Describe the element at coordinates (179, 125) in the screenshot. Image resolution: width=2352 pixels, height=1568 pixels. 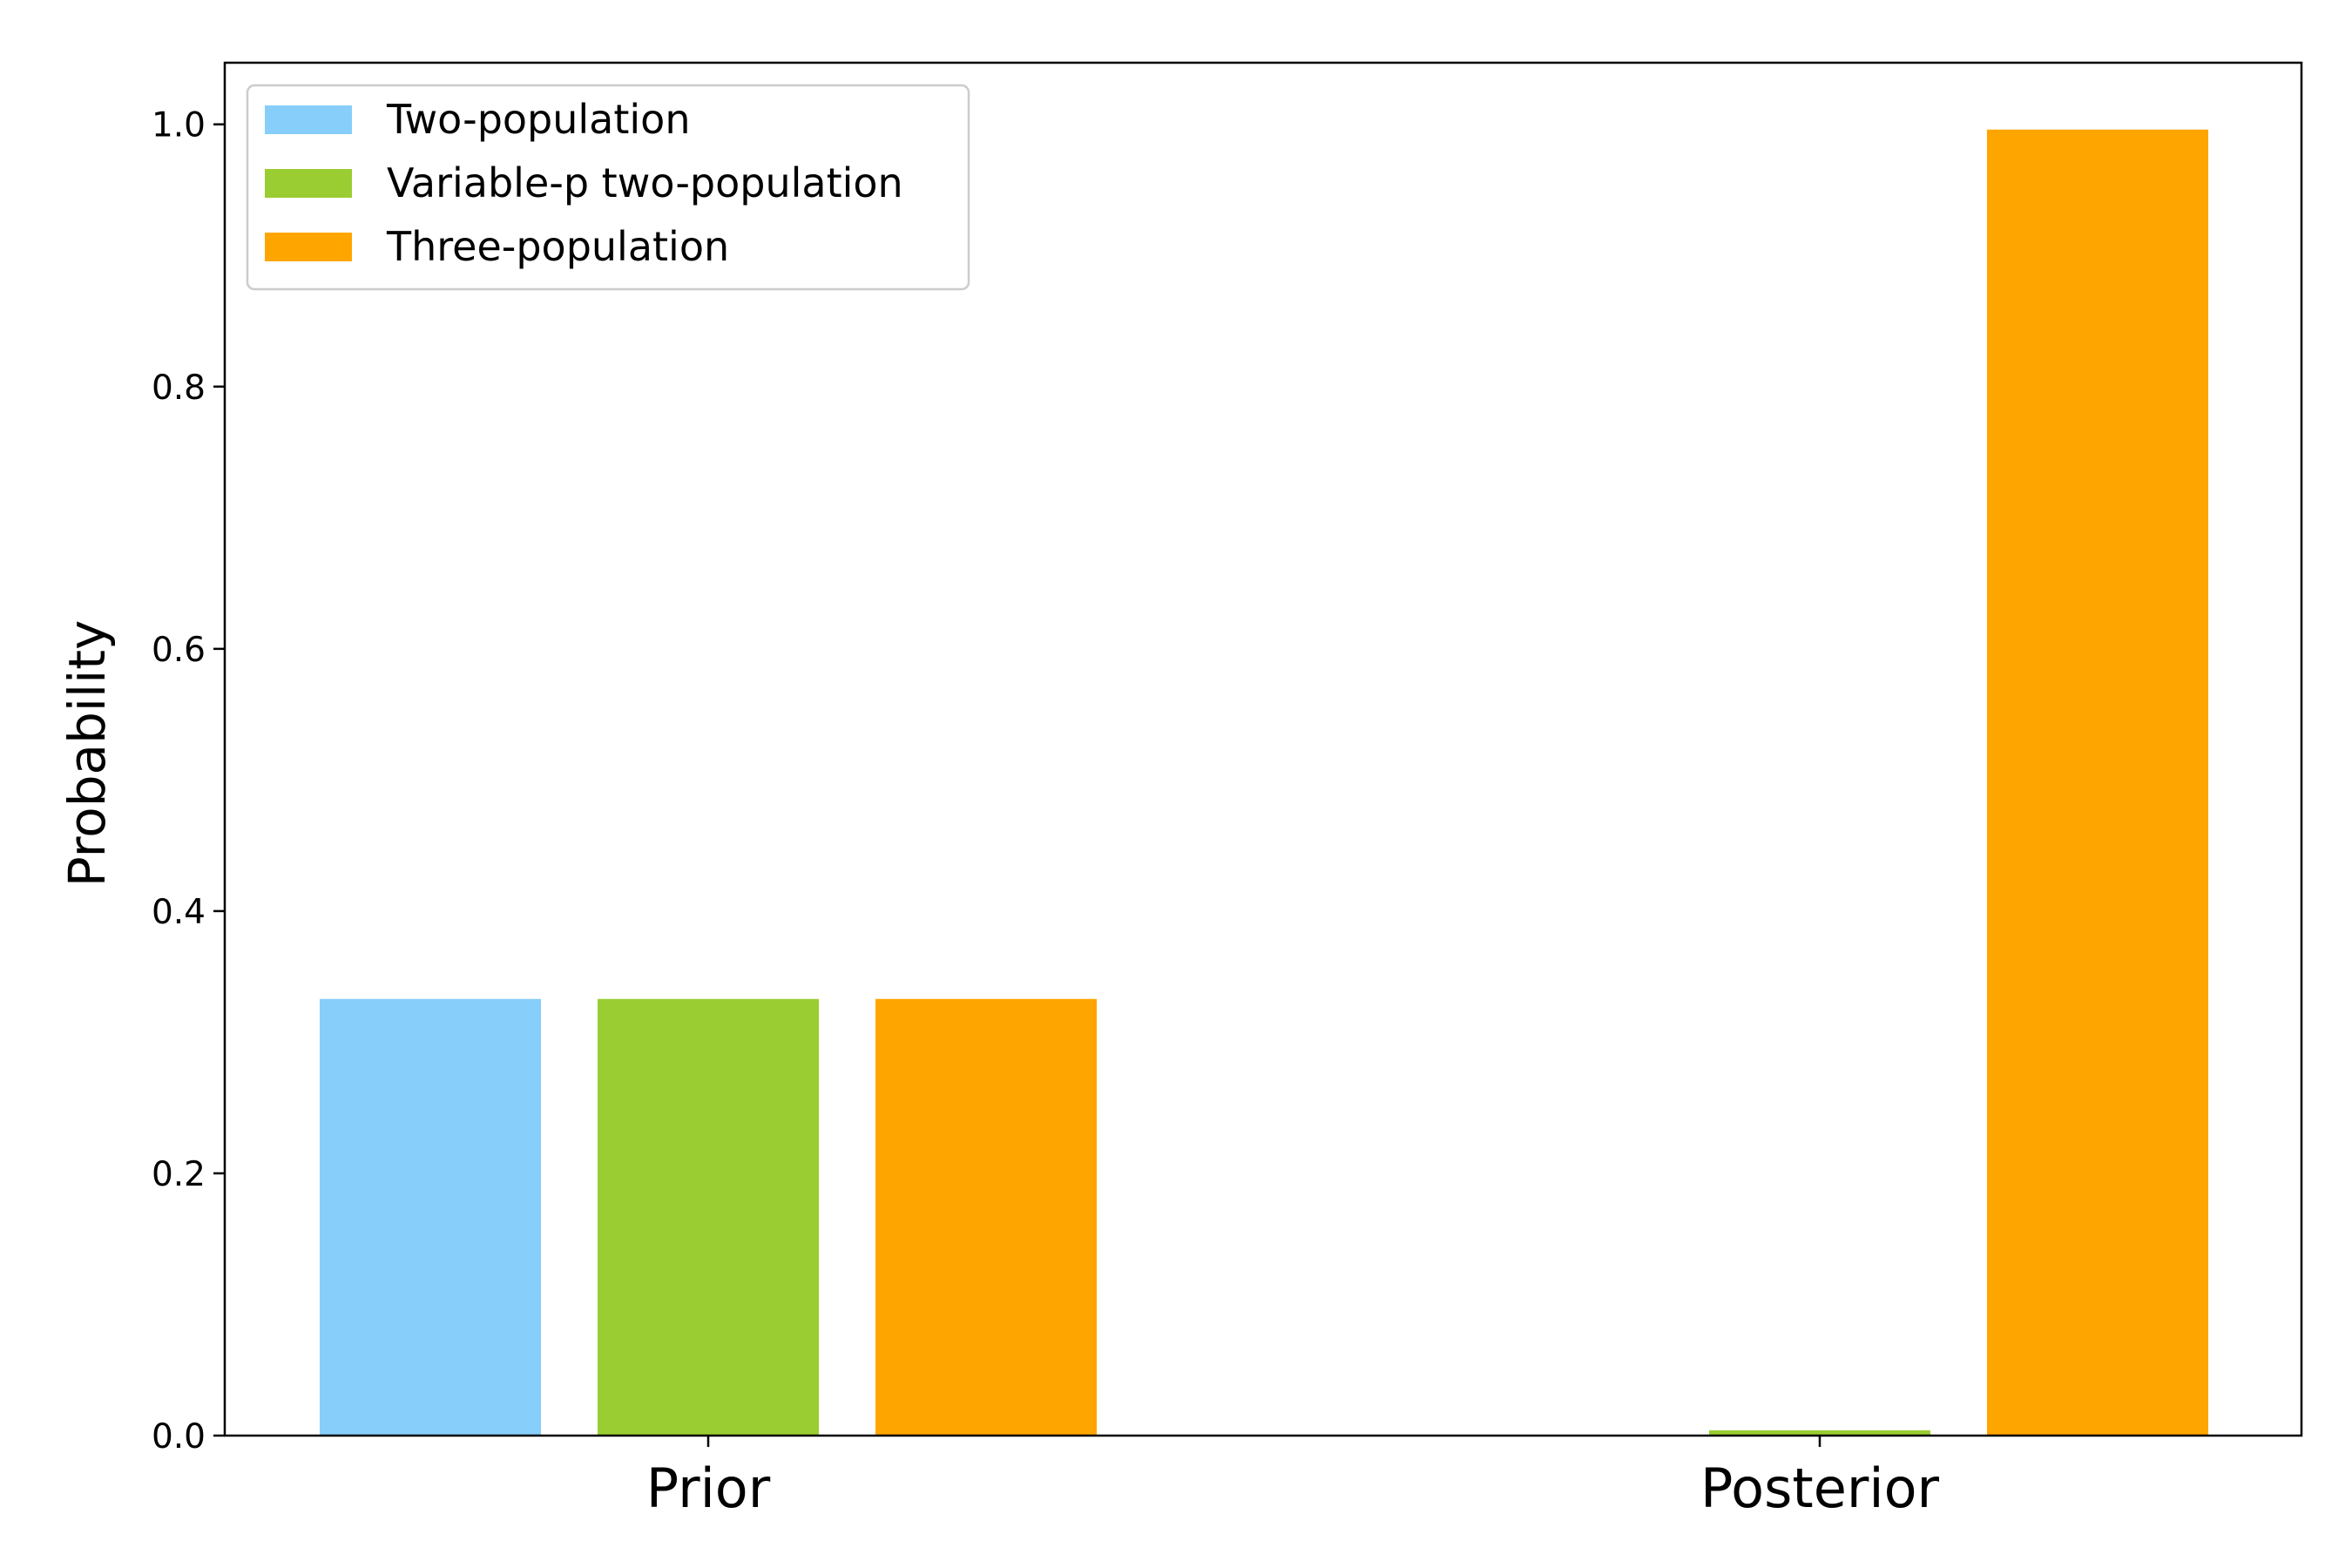
I see `y-tick-label: 1.0` at that location.